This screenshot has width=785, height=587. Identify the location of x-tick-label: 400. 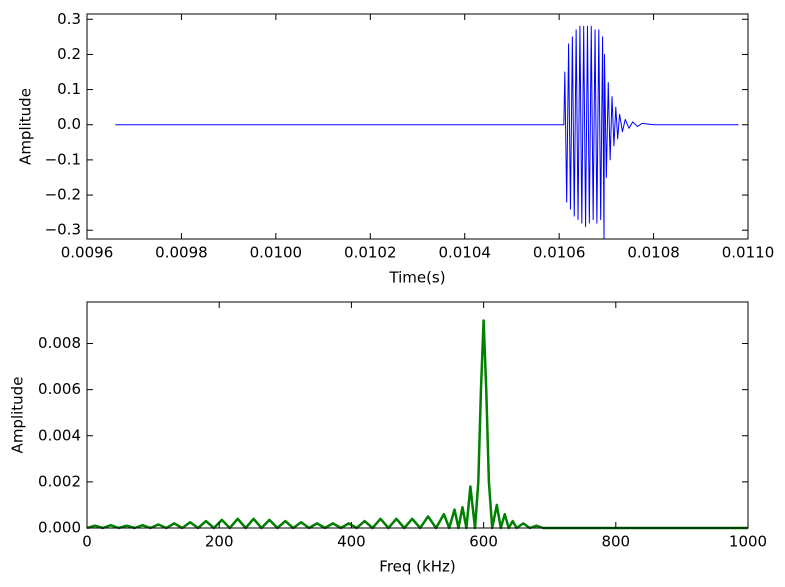
(351, 542).